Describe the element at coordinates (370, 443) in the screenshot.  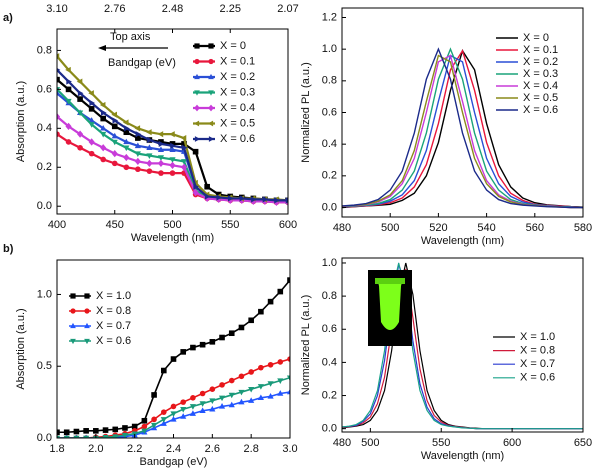
I see `x-tick-label: 500` at that location.